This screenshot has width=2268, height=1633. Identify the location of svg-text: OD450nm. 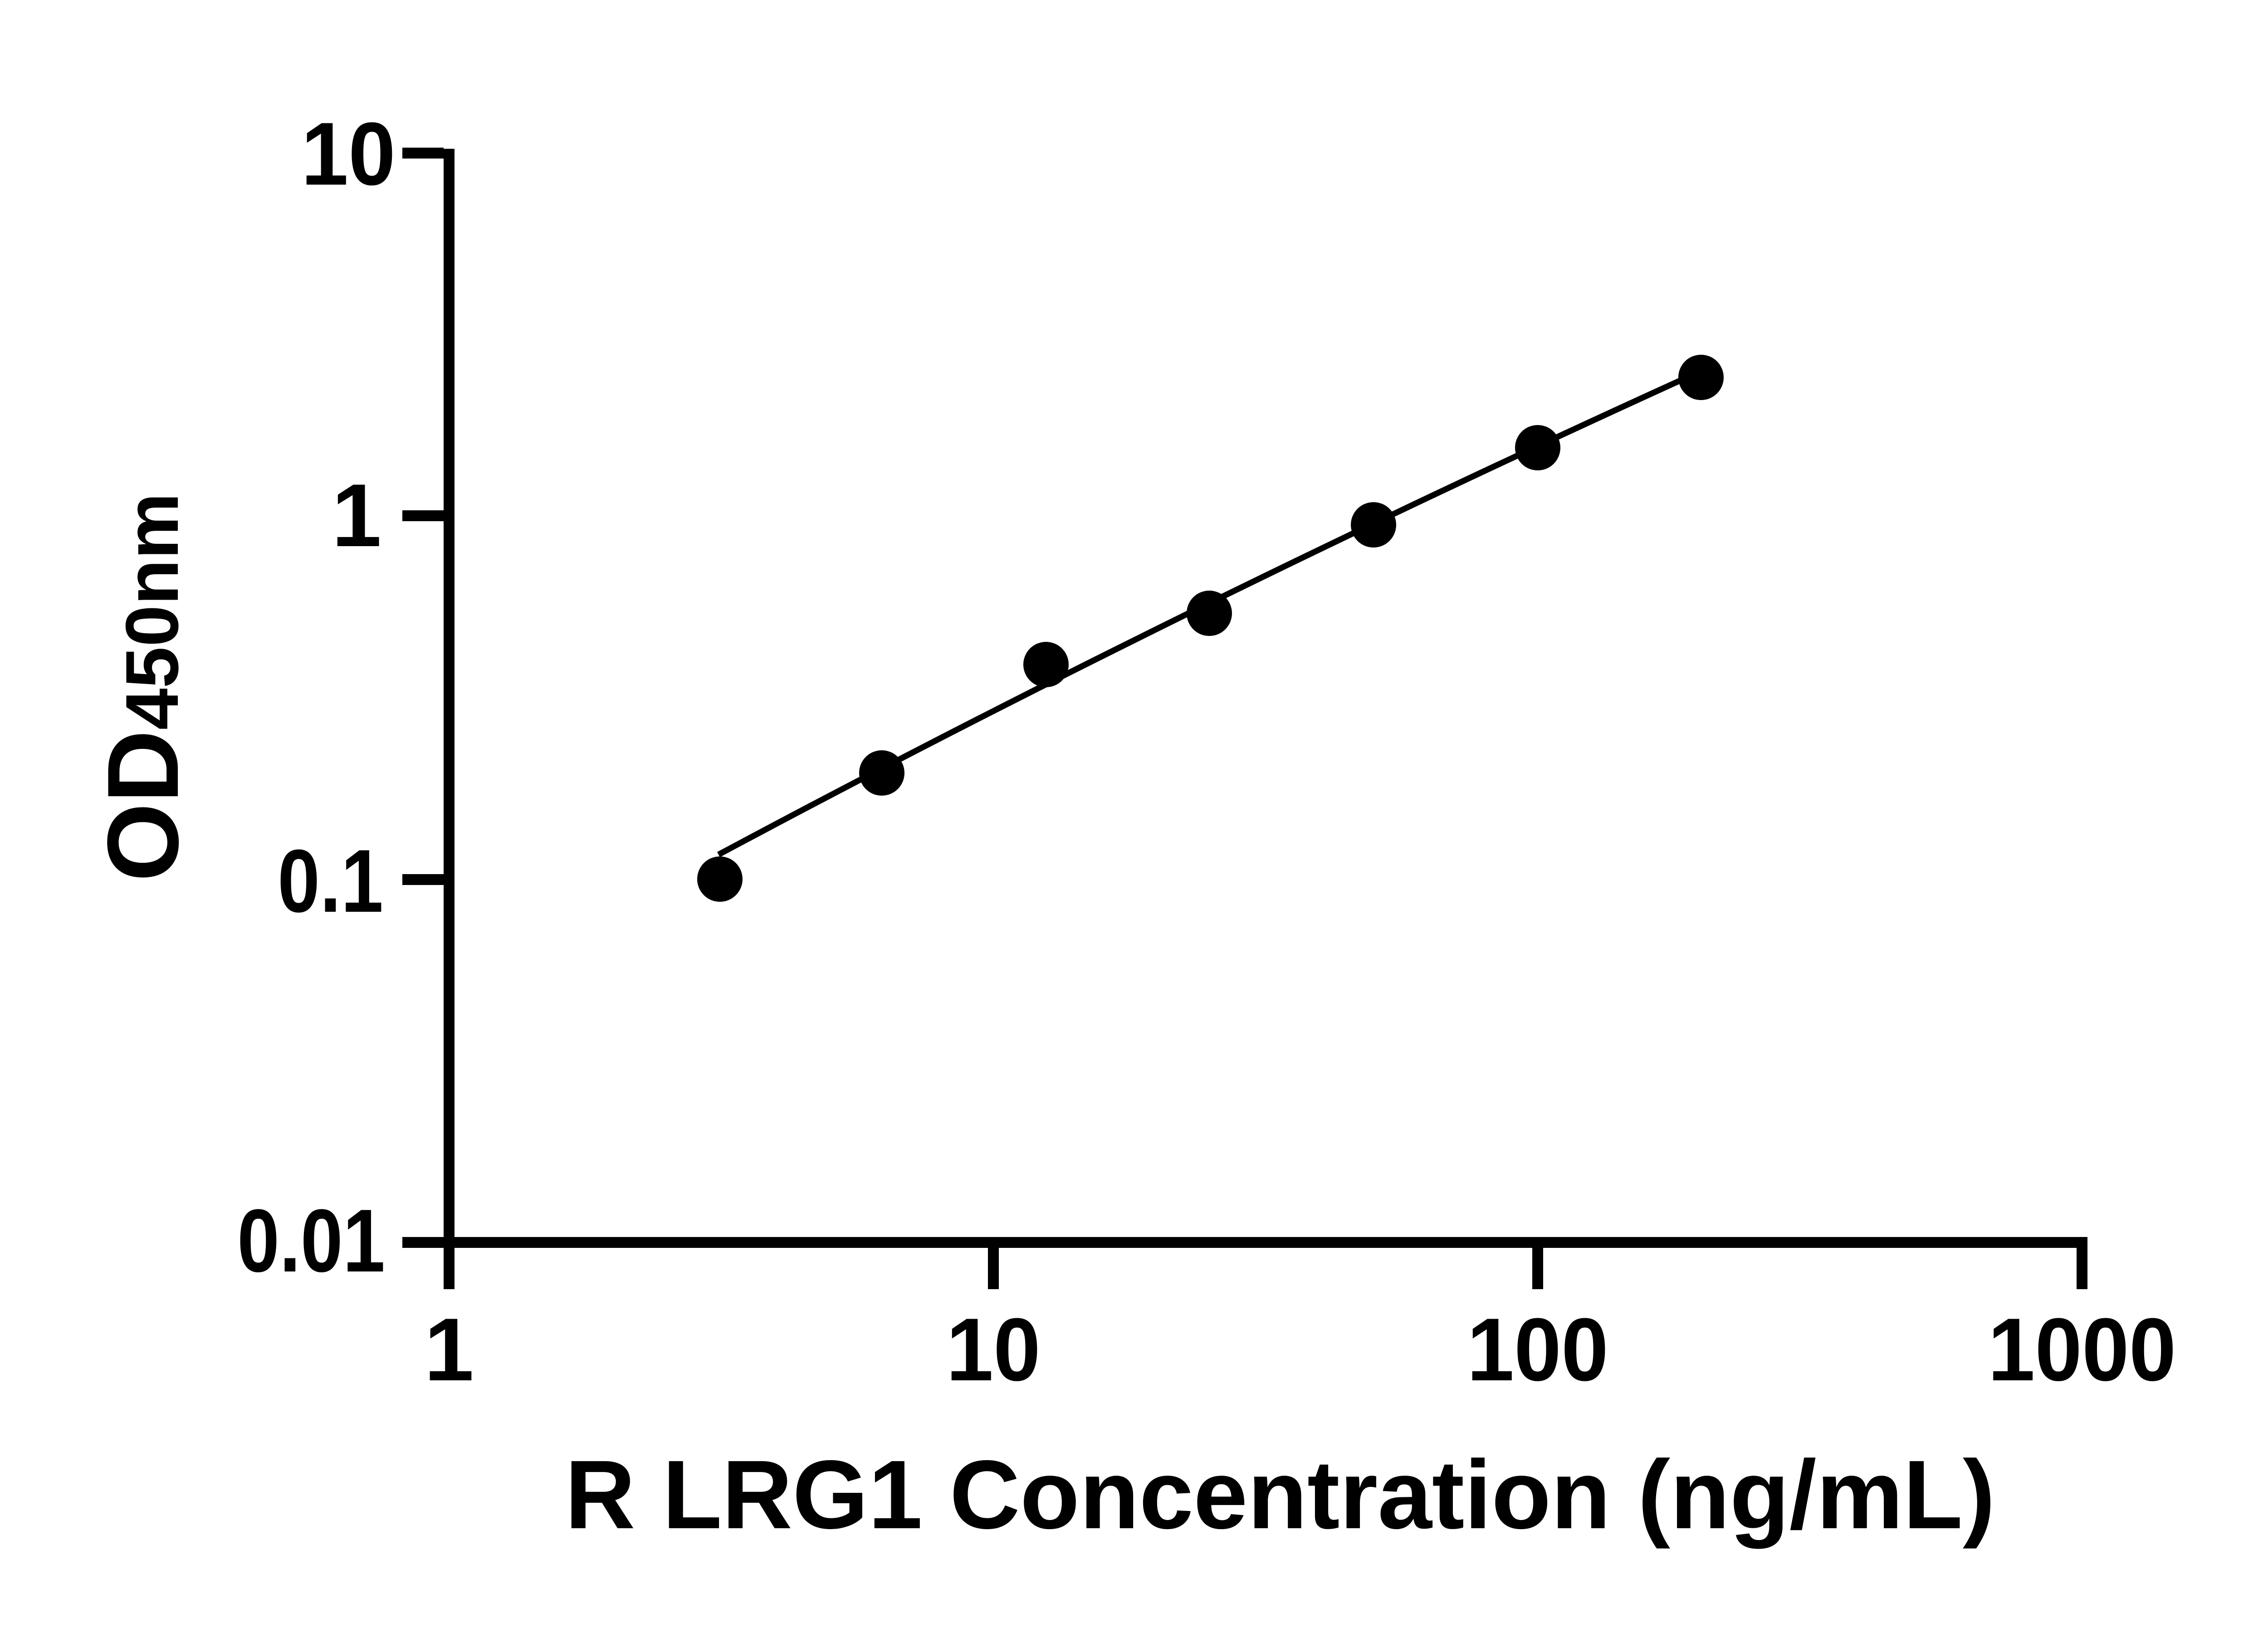
(144, 687).